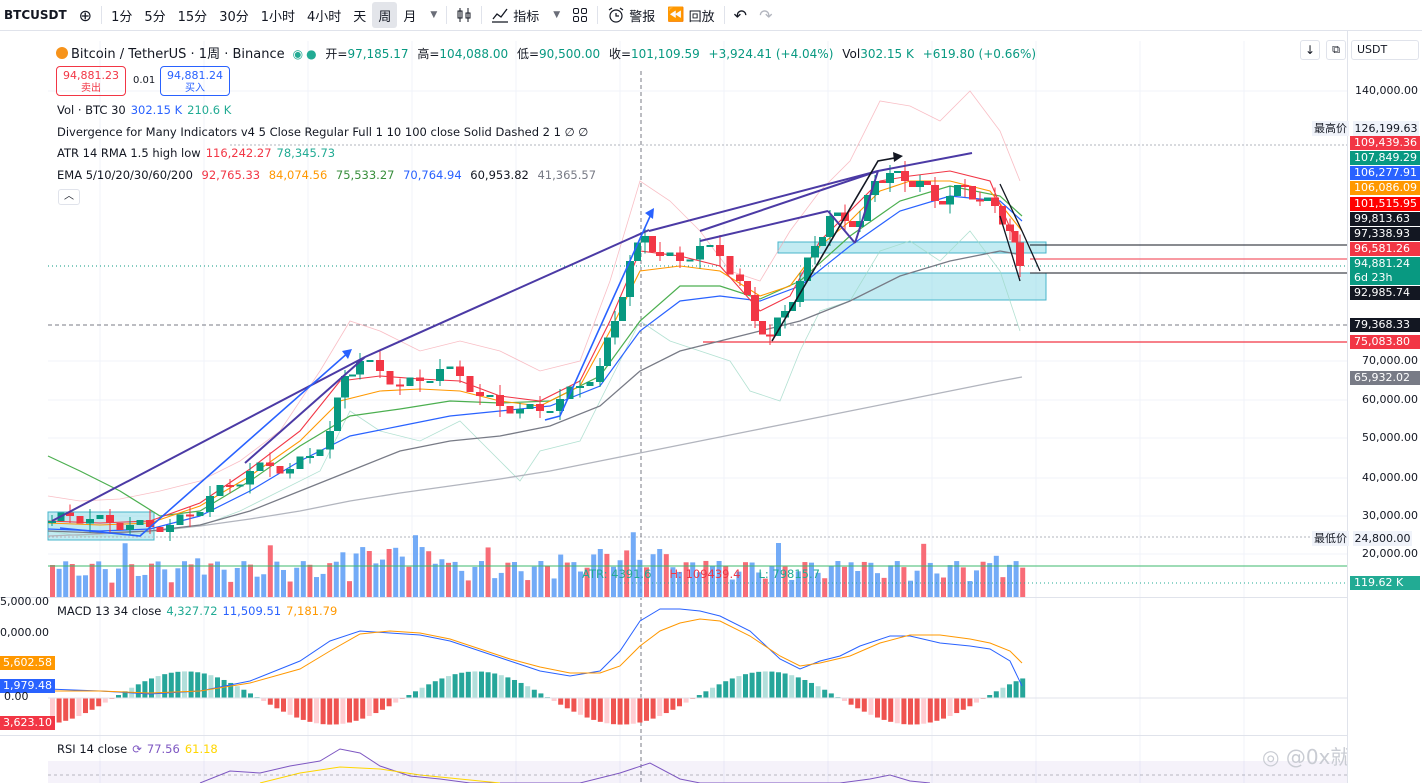 This screenshot has height=783, width=1422. What do you see at coordinates (122, 17) in the screenshot?
I see `interval-1m: 1分` at bounding box center [122, 17].